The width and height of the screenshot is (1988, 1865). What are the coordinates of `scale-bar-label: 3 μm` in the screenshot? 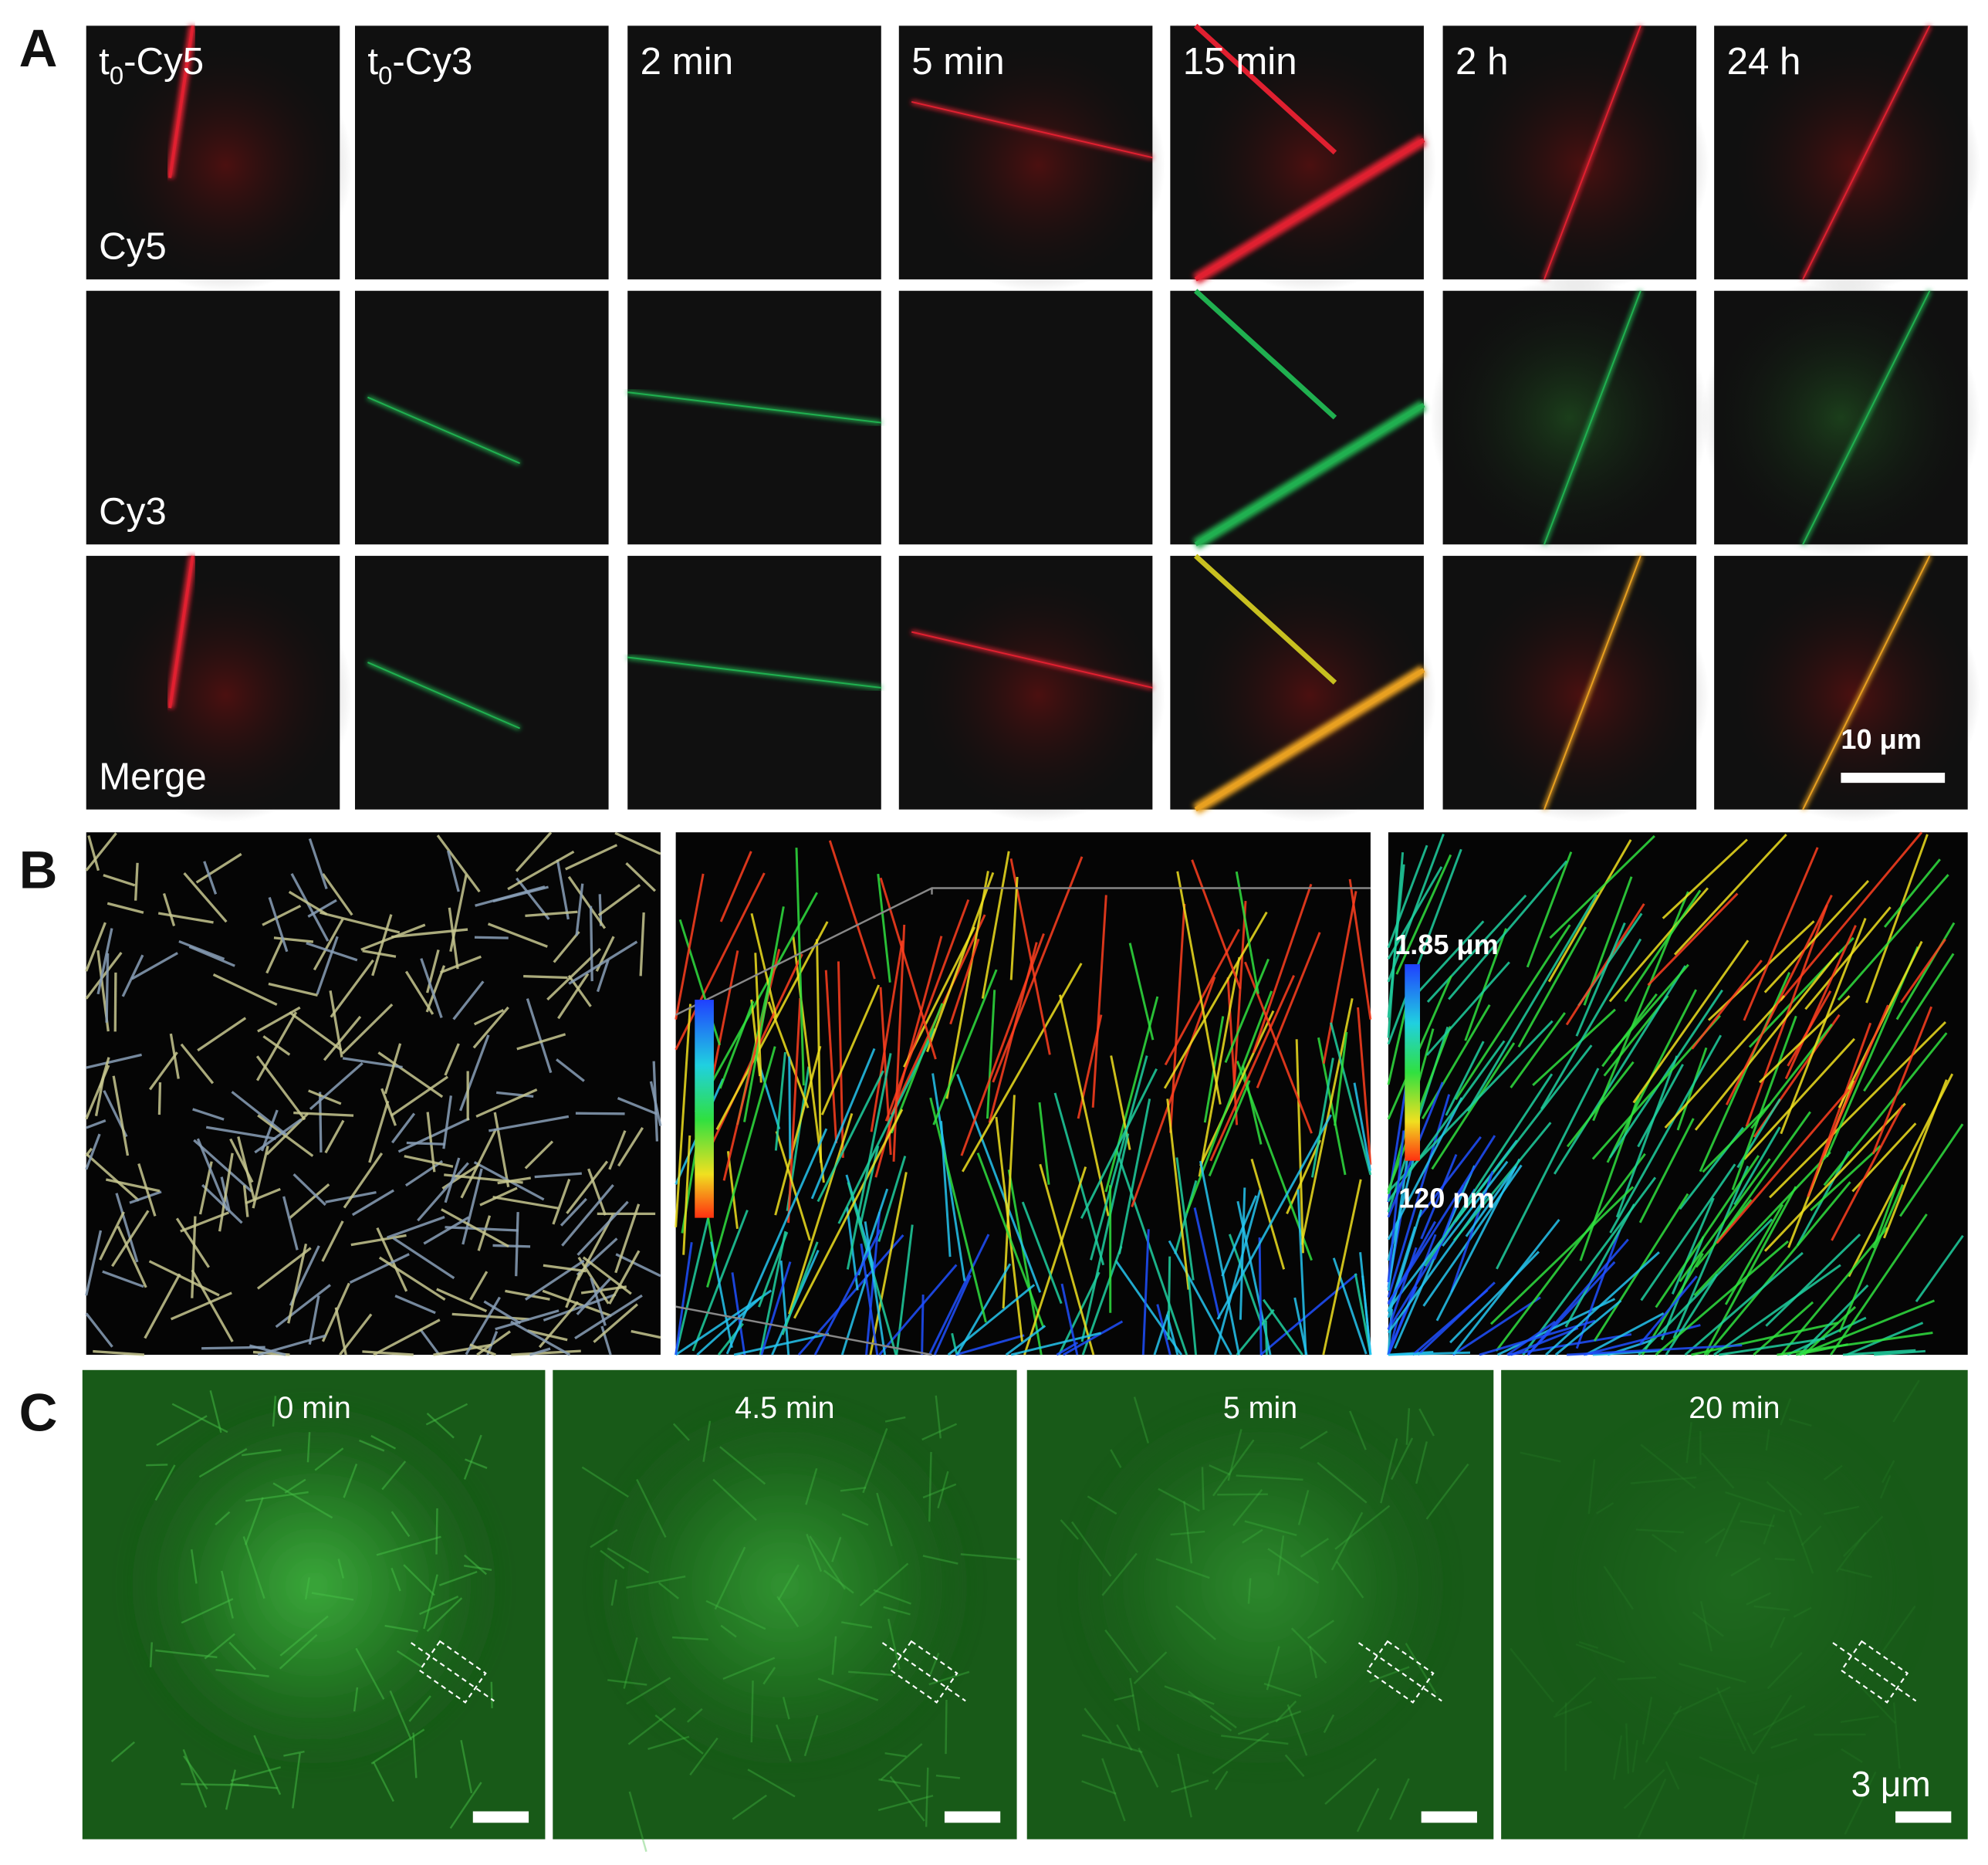 It's located at (1891, 1784).